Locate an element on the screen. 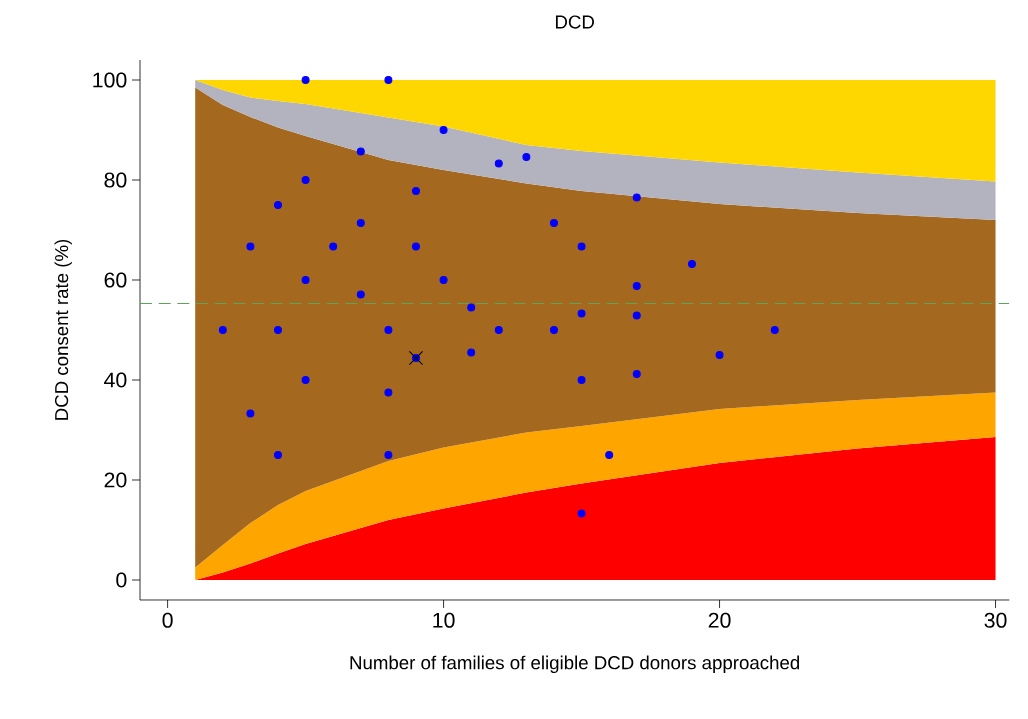 The height and width of the screenshot is (719, 1028). y-tick-label: 20 is located at coordinates (115, 480).